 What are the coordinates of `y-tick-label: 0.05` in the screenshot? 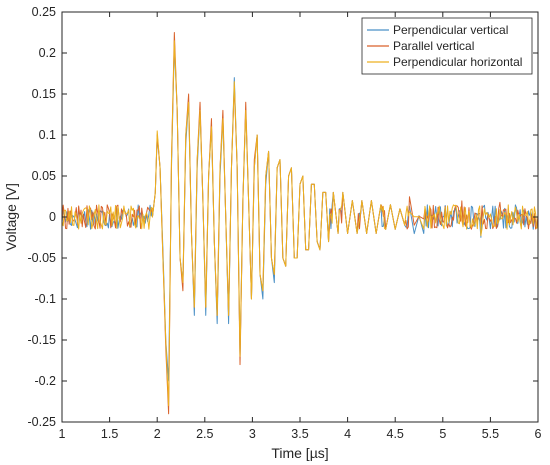 It's located at (44, 176).